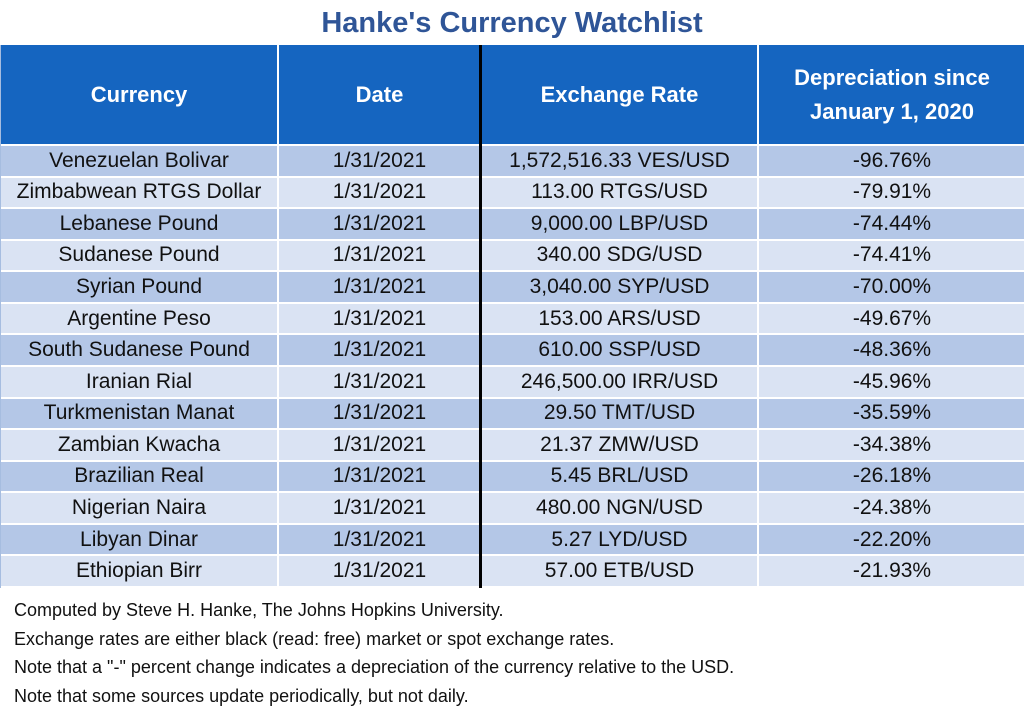 The image size is (1024, 710). I want to click on cell-exchange-rate: 1,572,516.33 VES/USD, so click(620, 162).